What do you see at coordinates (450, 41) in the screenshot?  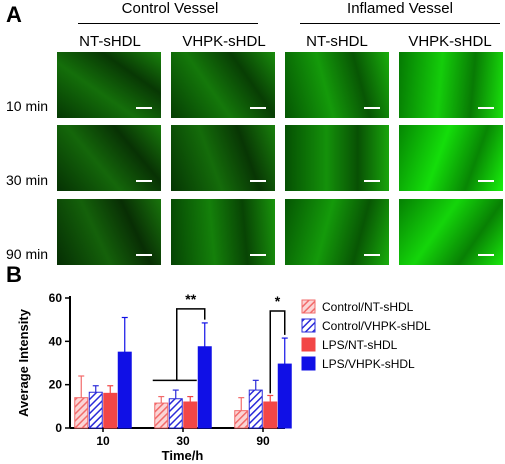 I see `col-label-inflamed-vhpk: VHPK-sHDL` at bounding box center [450, 41].